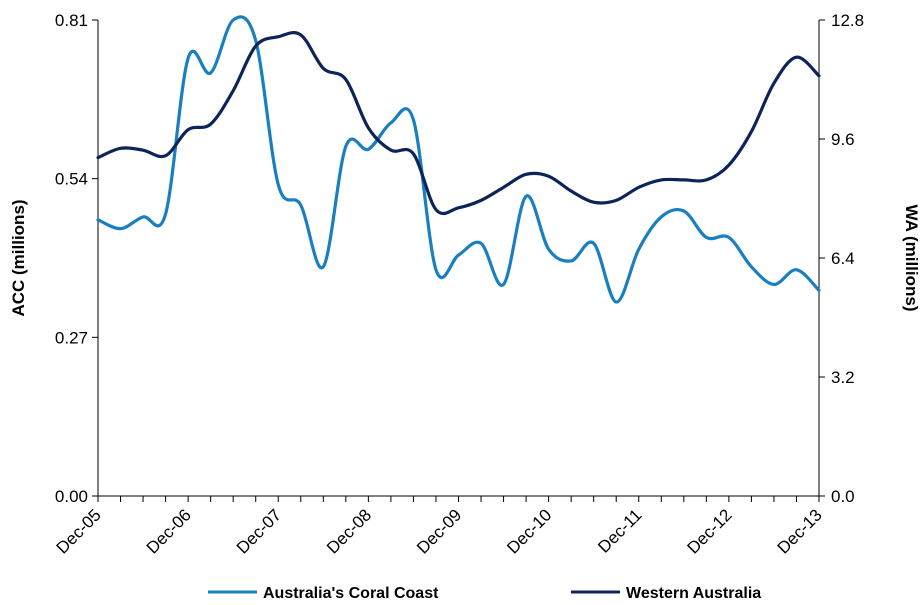 The width and height of the screenshot is (924, 605). Describe the element at coordinates (259, 531) in the screenshot. I see `x-tick-label: Dec-07` at that location.